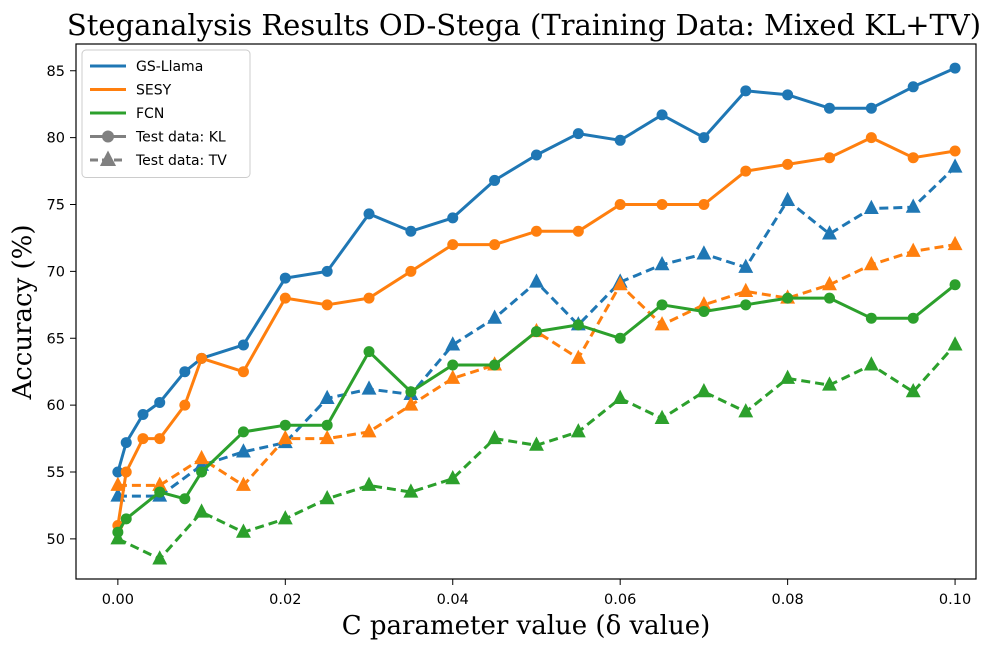 The height and width of the screenshot is (653, 996). What do you see at coordinates (285, 600) in the screenshot?
I see `x-tick-label: 0.02` at bounding box center [285, 600].